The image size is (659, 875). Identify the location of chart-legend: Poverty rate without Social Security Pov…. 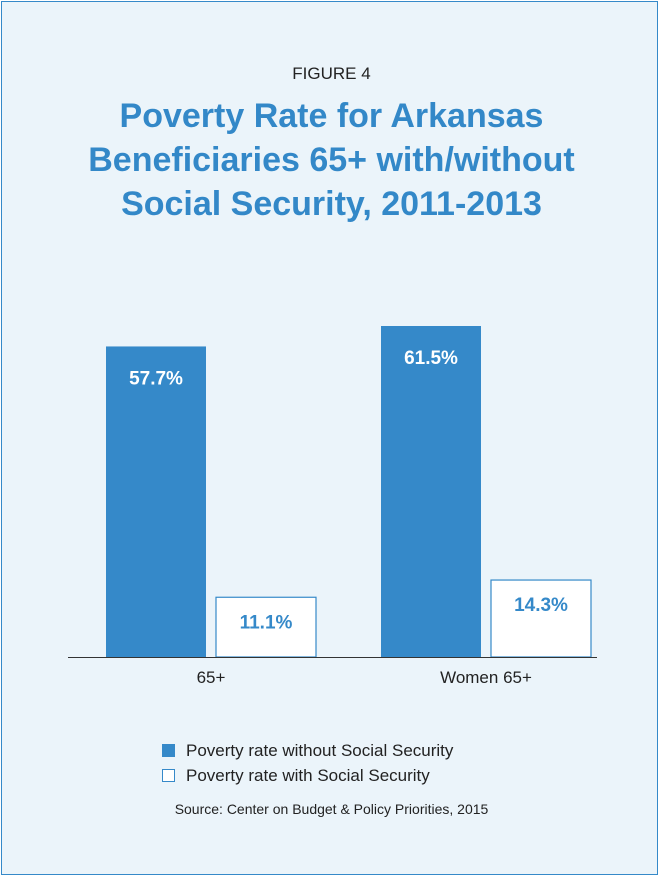
(307, 763).